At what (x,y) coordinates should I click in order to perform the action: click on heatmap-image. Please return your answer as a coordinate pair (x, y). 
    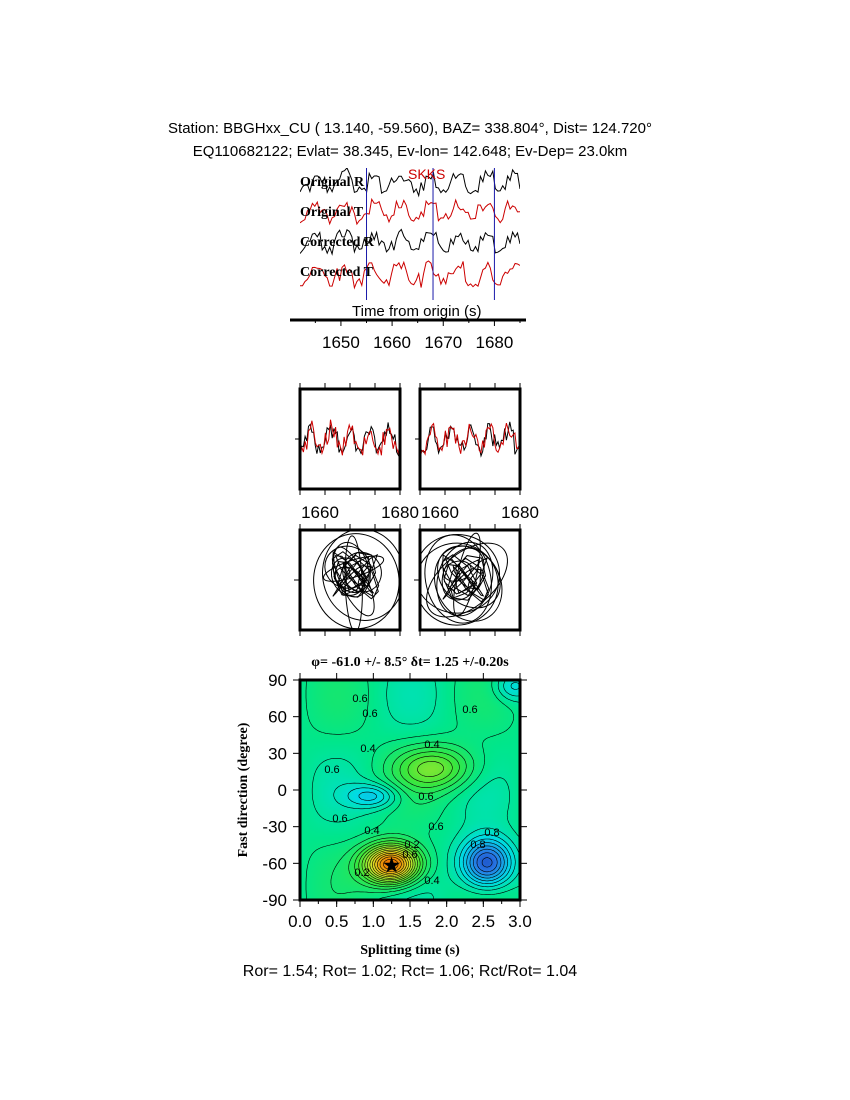
    Looking at the image, I should click on (410, 790).